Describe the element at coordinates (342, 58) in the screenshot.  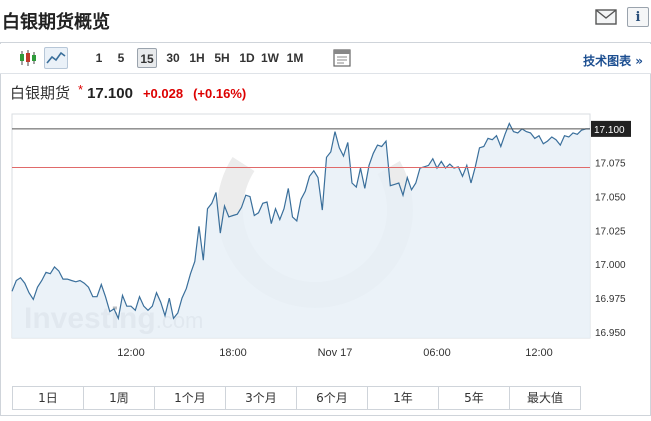
I see `chart-settings-icon` at that location.